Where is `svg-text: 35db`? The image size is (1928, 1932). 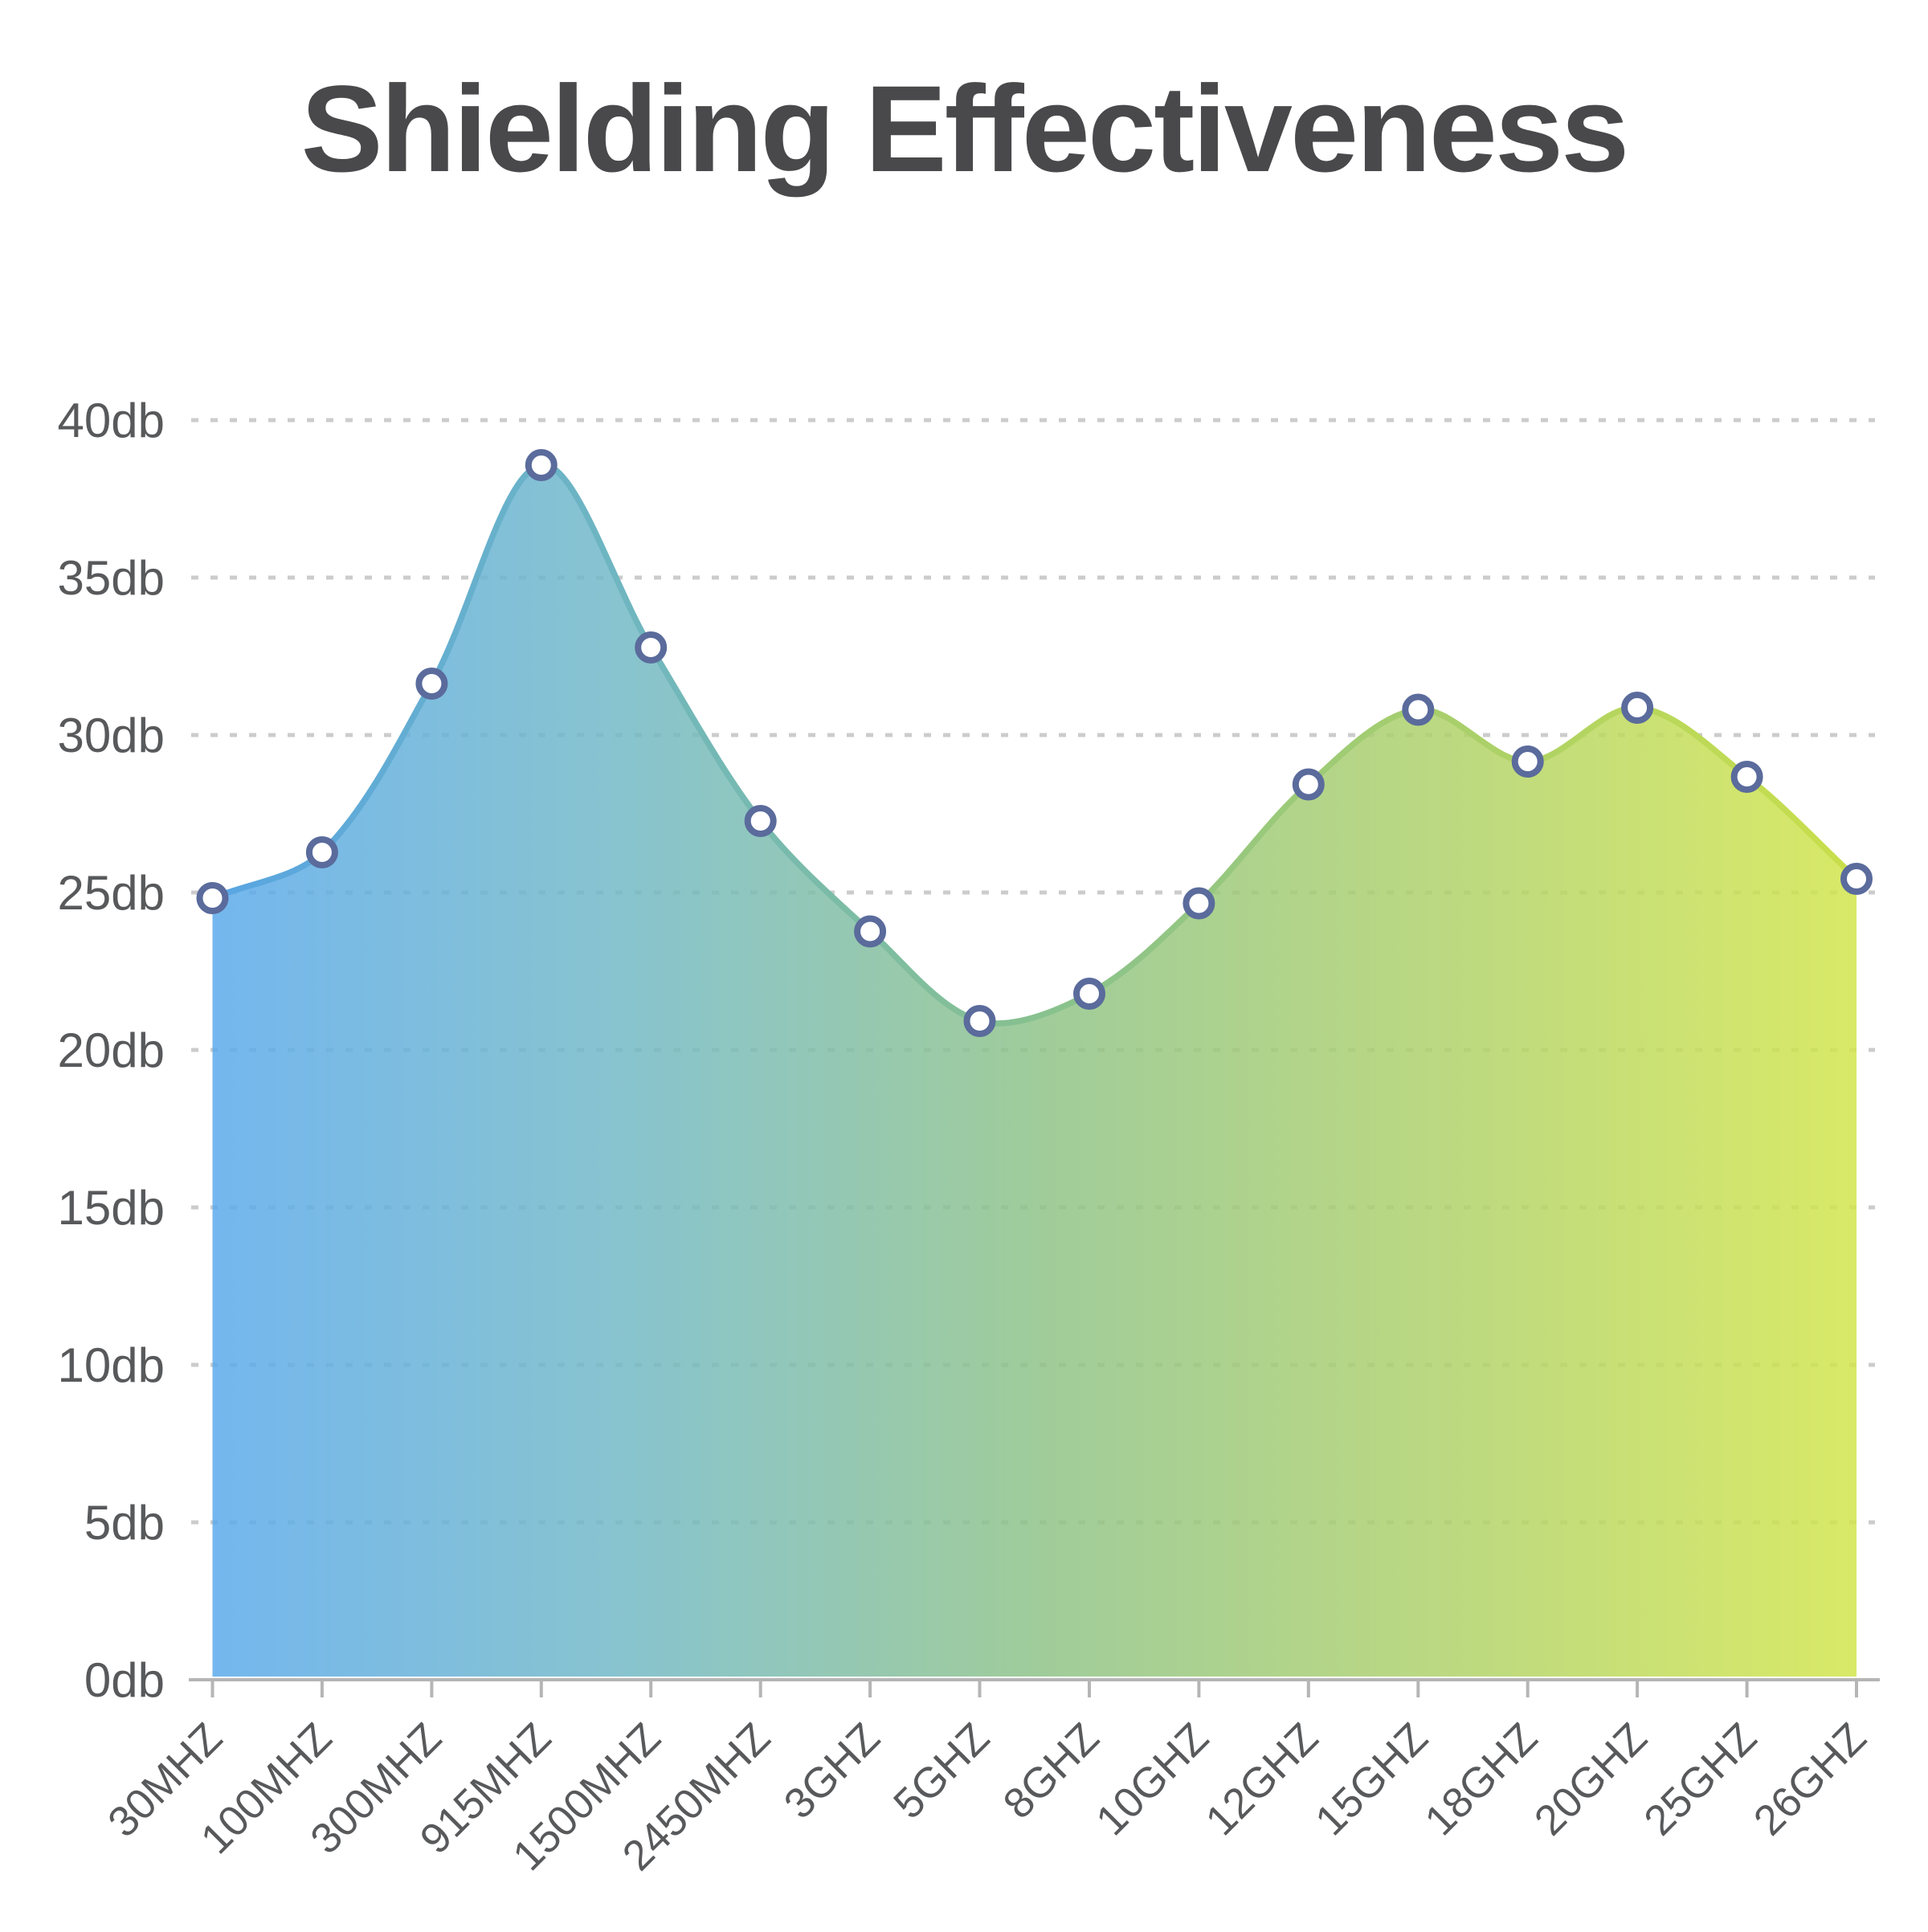
svg-text: 35db is located at coordinates (111, 578).